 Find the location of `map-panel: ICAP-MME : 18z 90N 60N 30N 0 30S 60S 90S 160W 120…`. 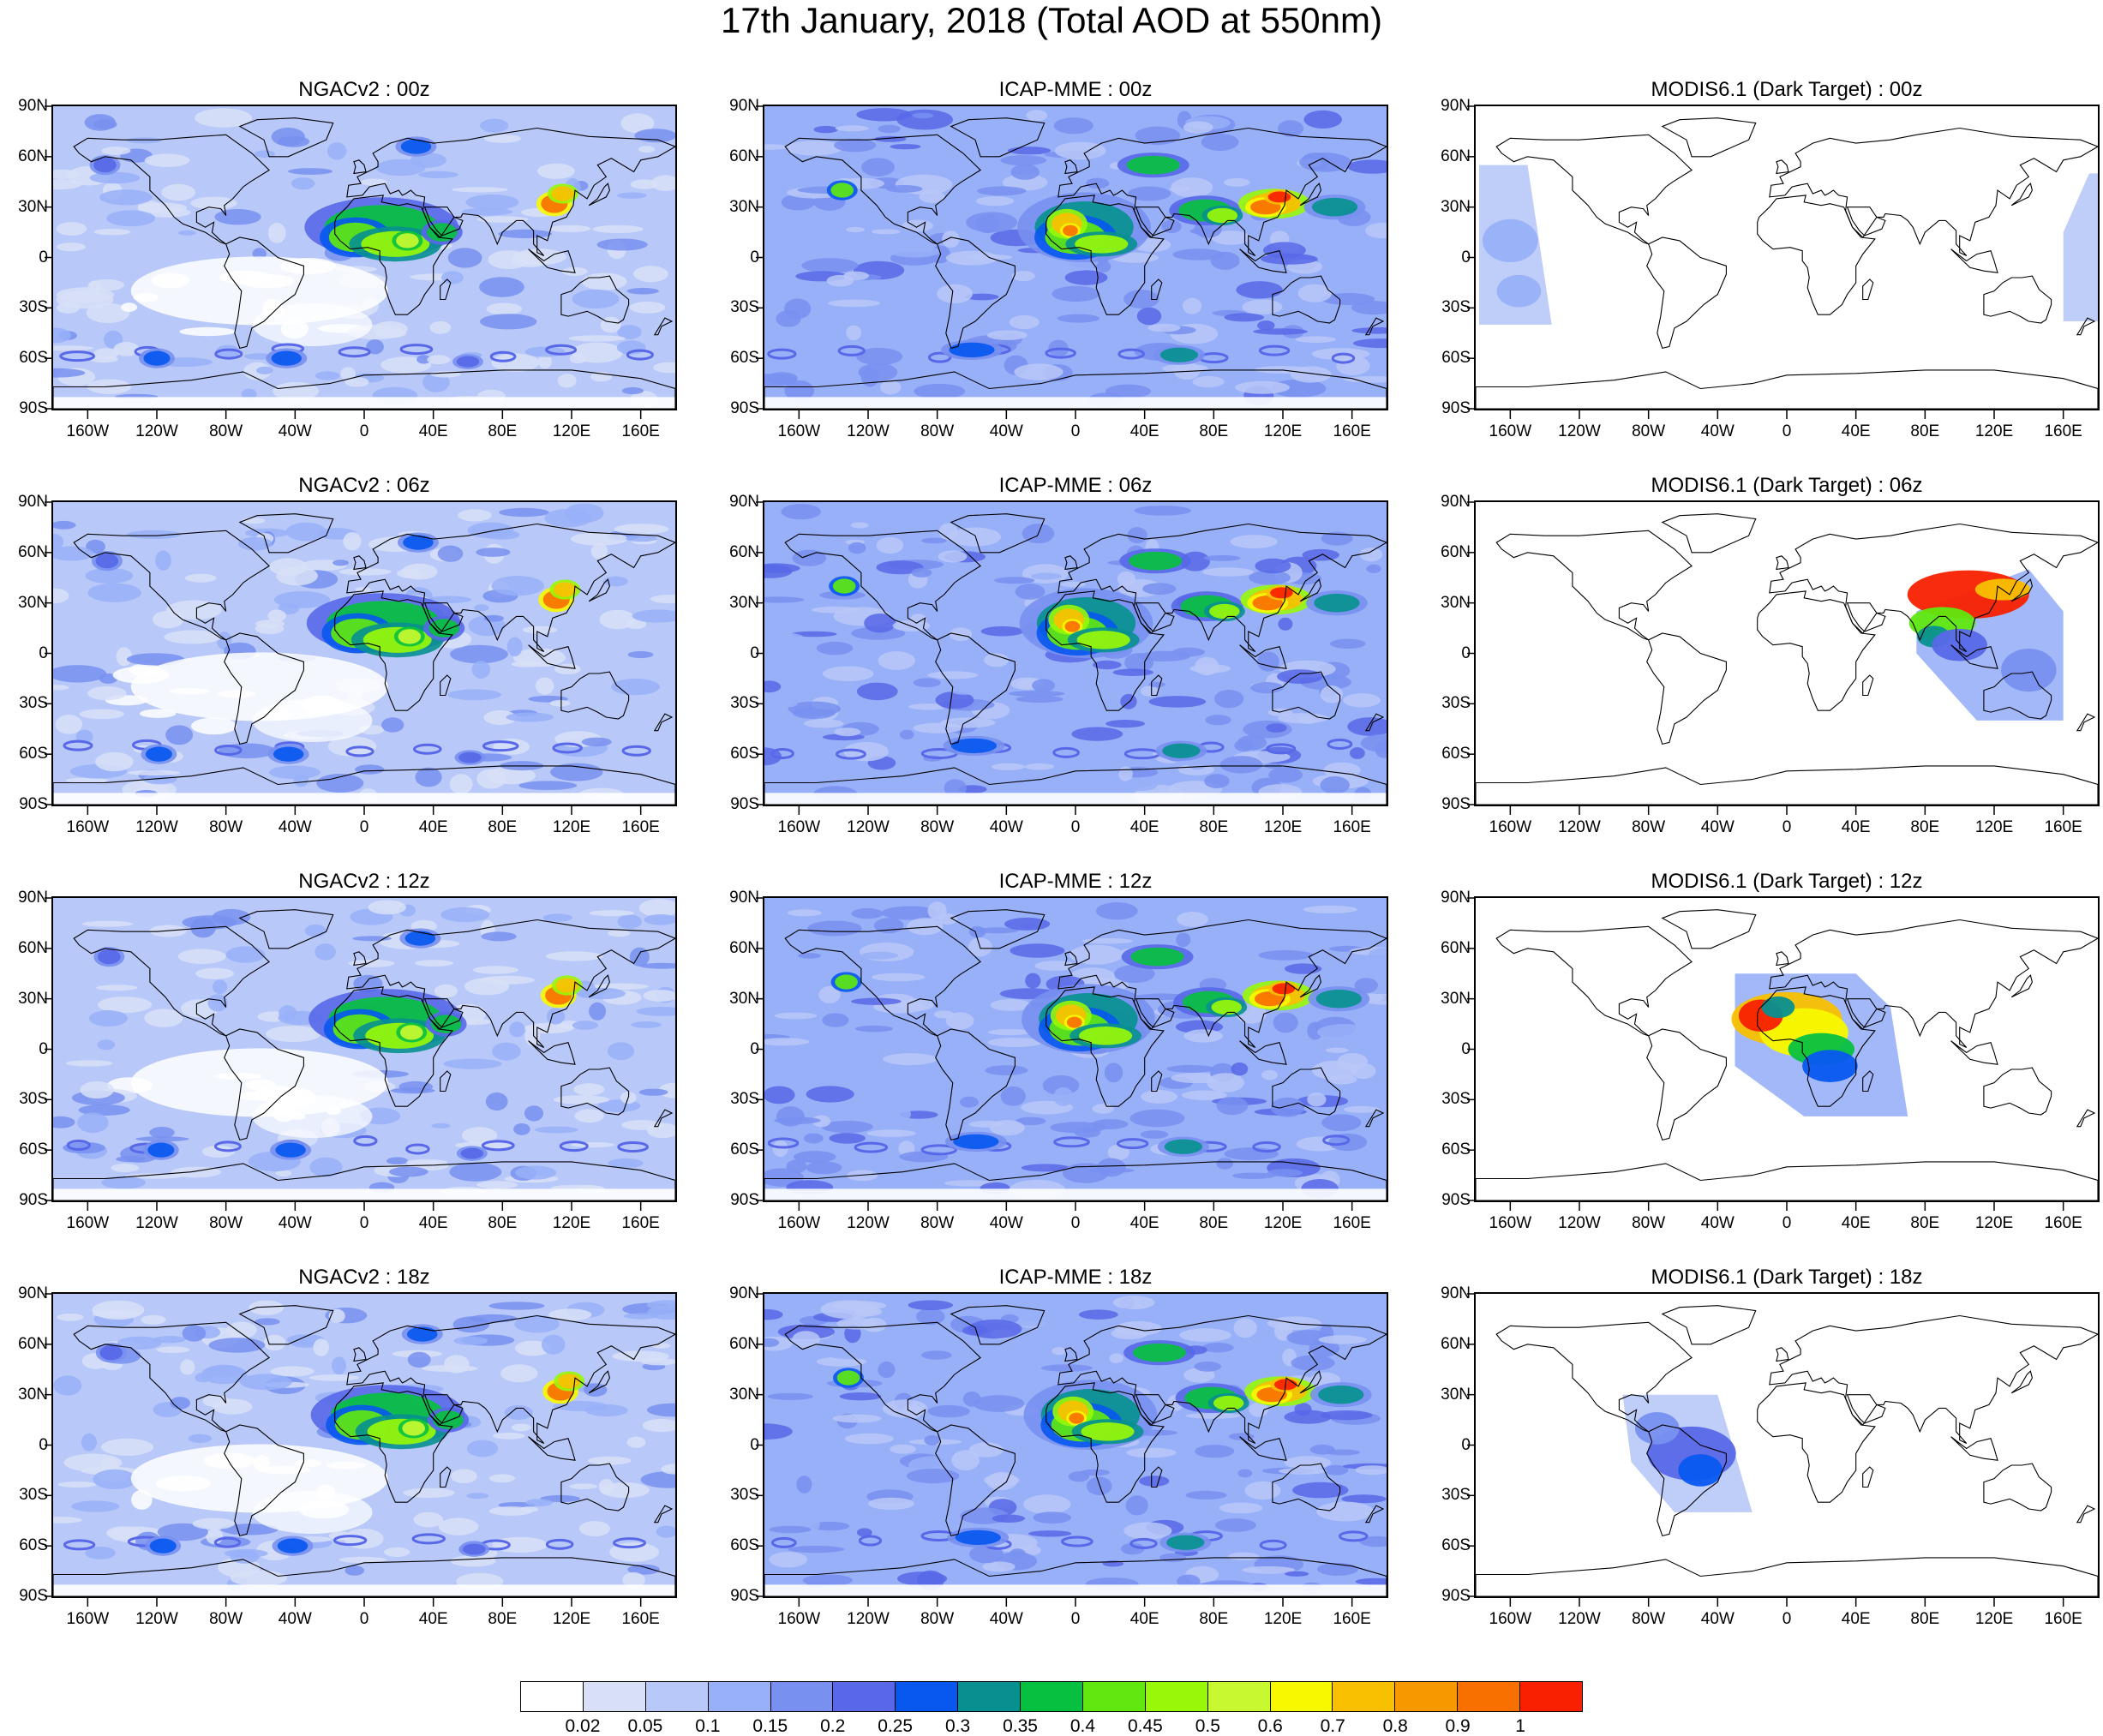

map-panel: ICAP-MME : 18z 90N 60N 30N 0 30S 60S 90S 160W 120… is located at coordinates (1054, 1462).